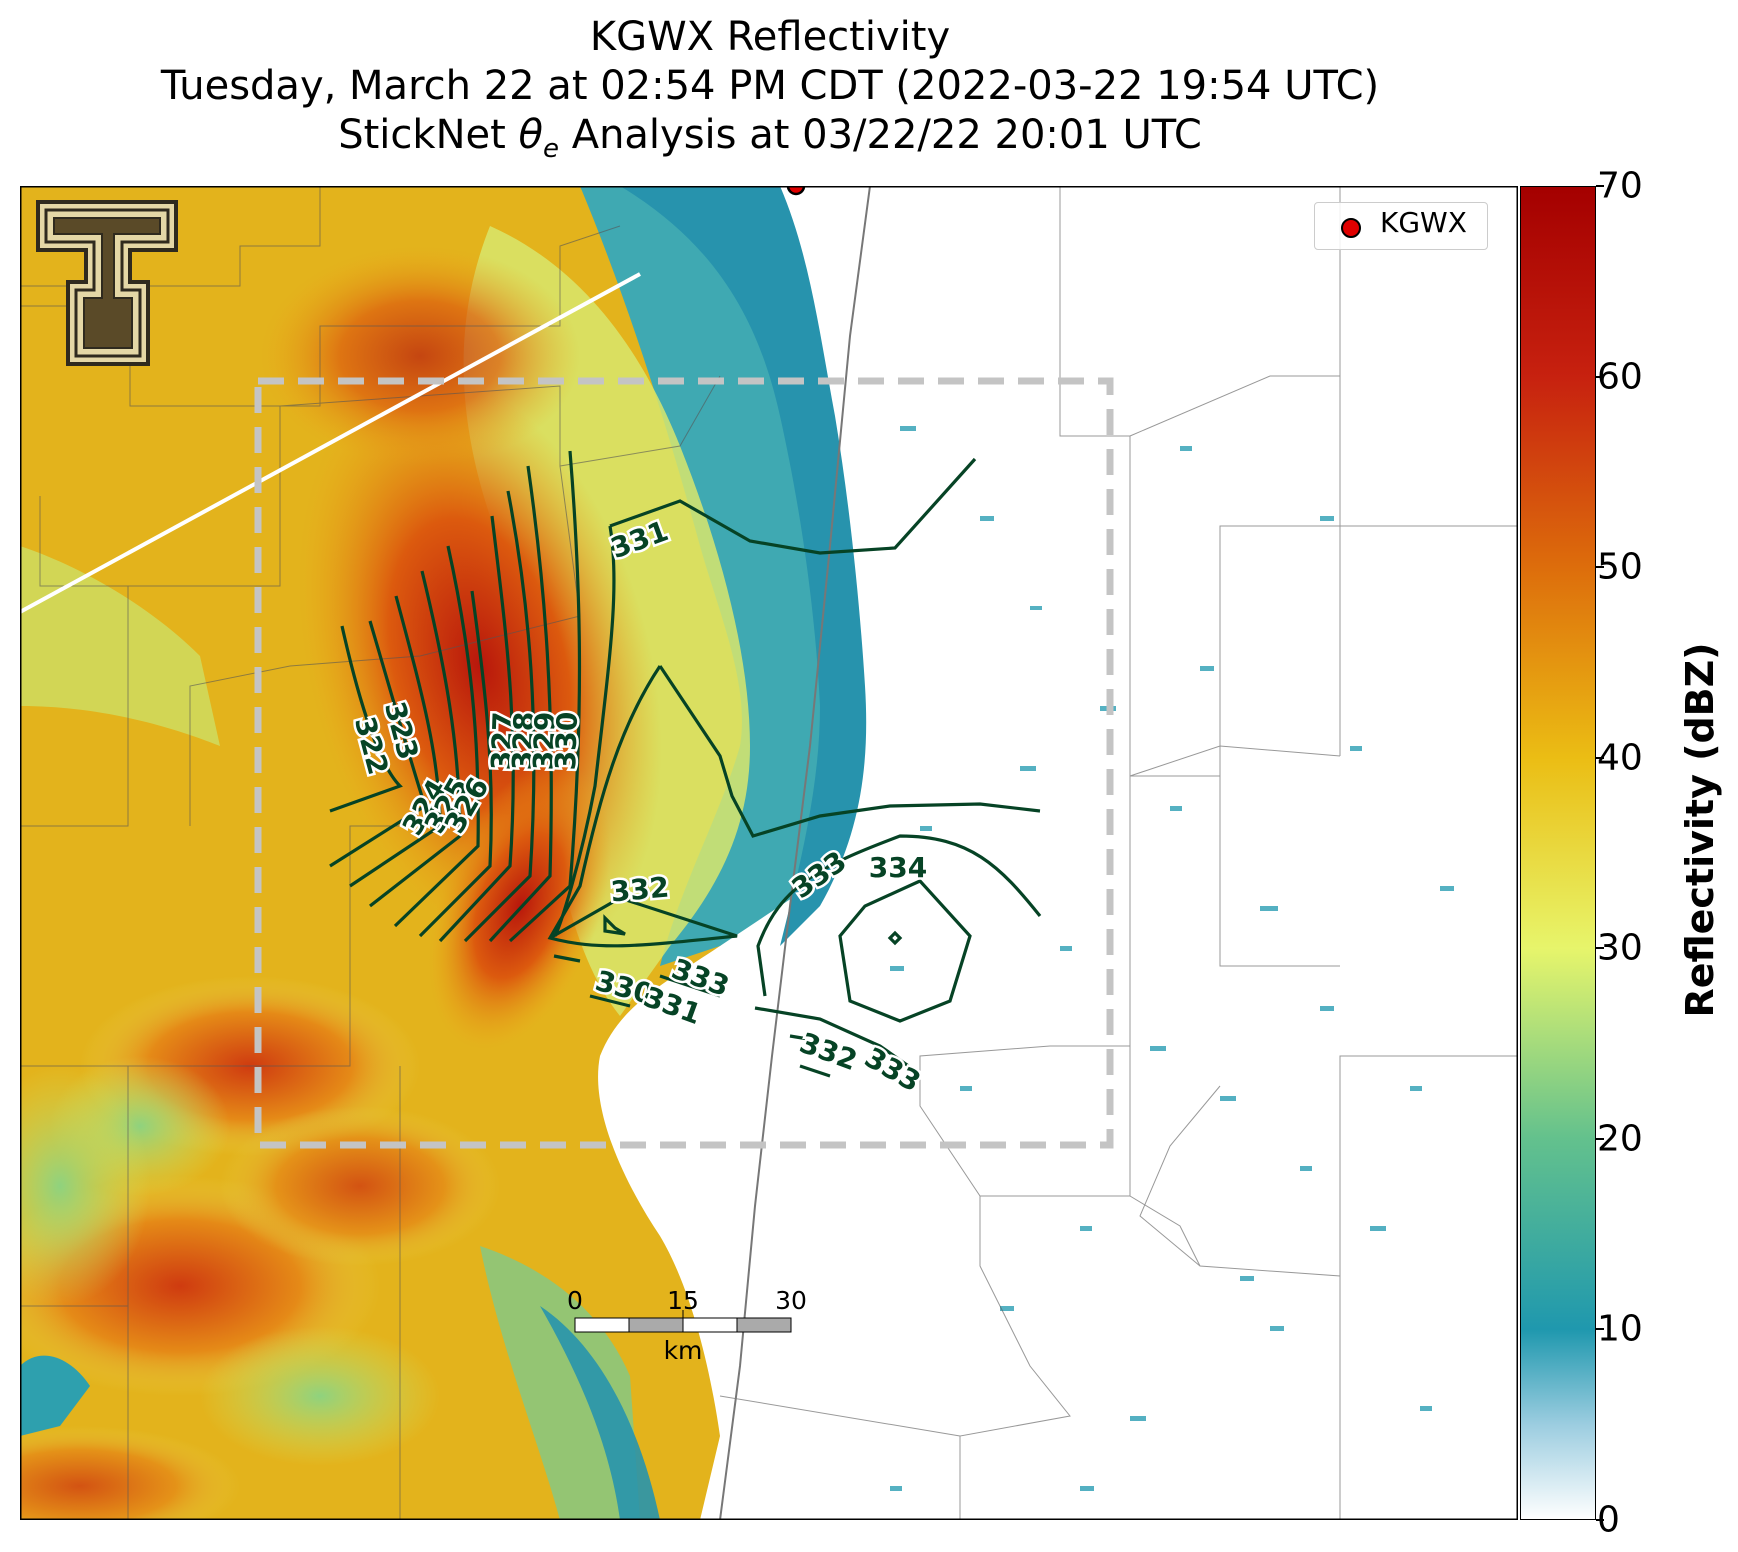 Image resolution: width=1738 pixels, height=1552 pixels. Describe the element at coordinates (1620, 377) in the screenshot. I see `colorbar-tick-60: 60` at that location.